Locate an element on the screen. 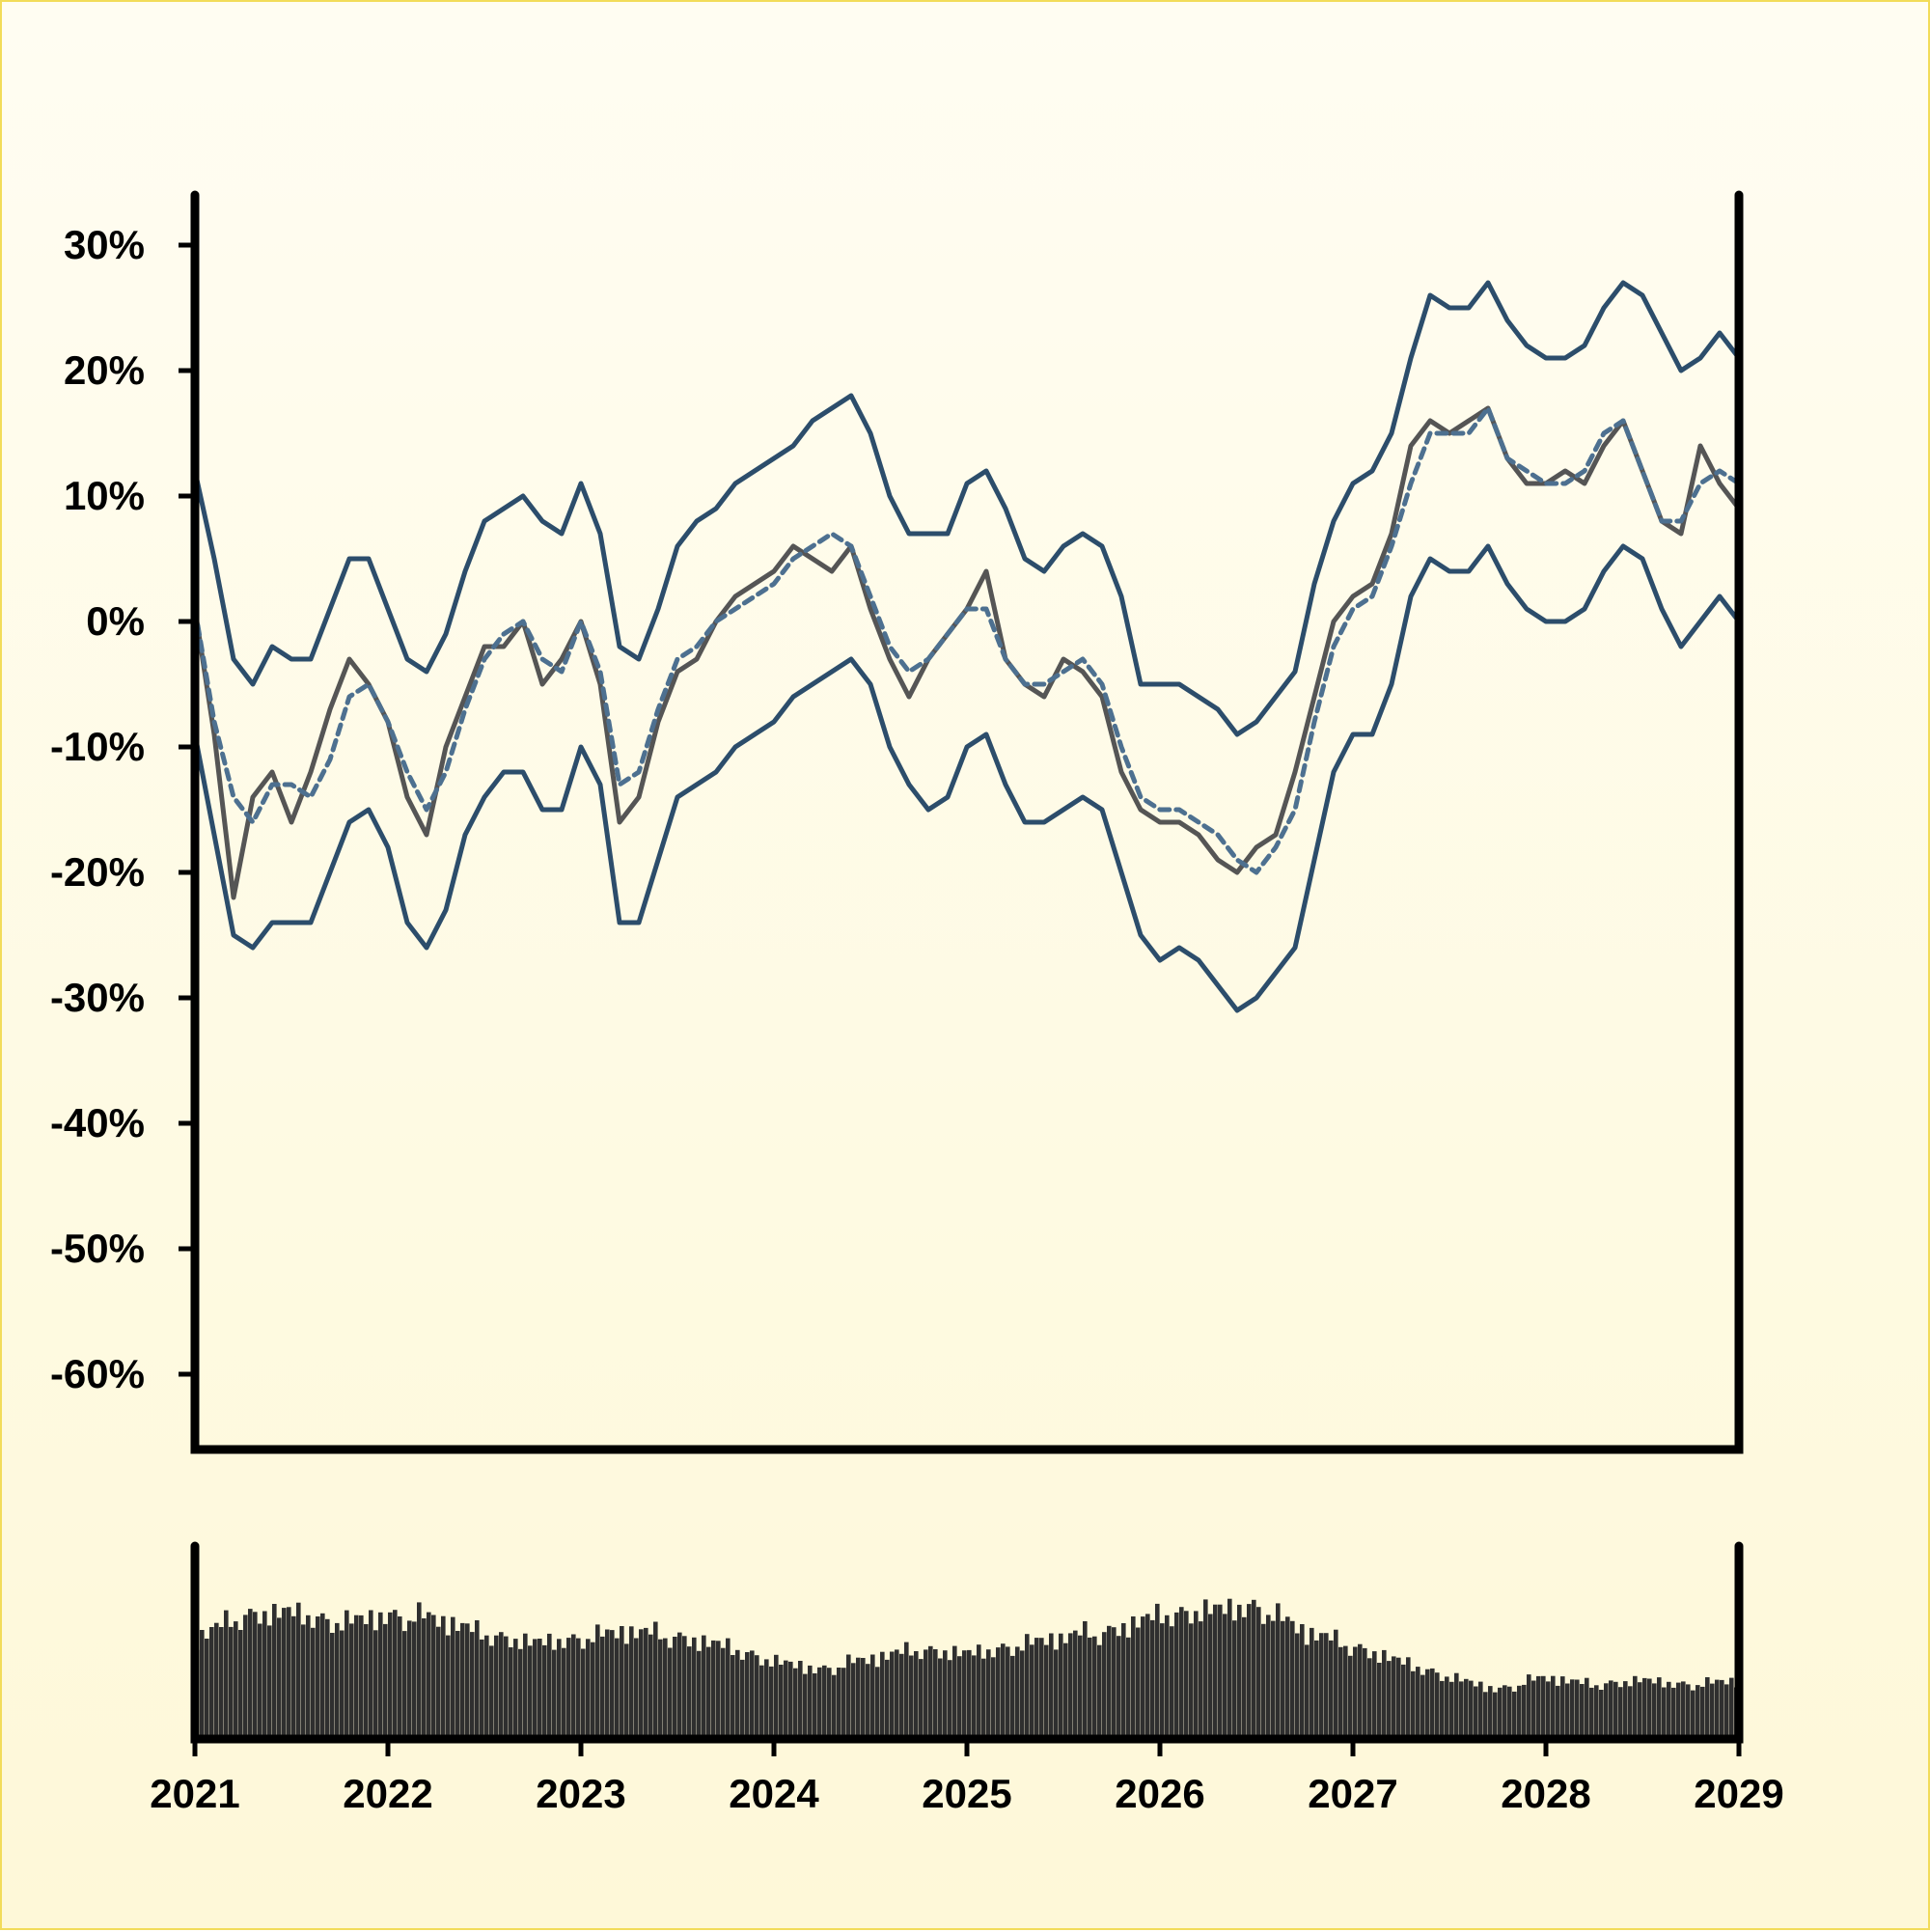 This screenshot has height=1932, width=1930. y-tick-label: 30% is located at coordinates (104, 244).